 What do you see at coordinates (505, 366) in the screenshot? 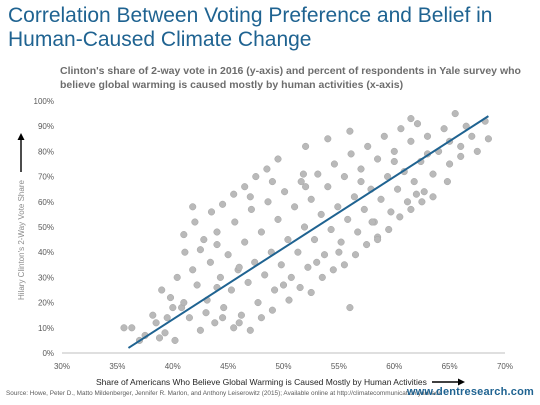
I see `x-tick-label: 70%` at bounding box center [505, 366].